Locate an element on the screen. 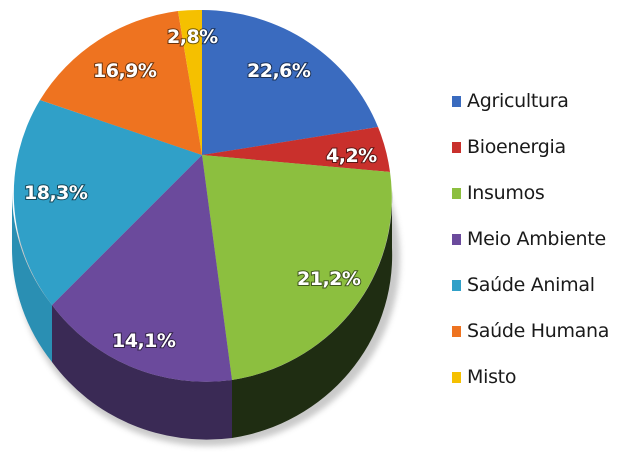 The image size is (620, 465). label-meio-ambiente: 14,1% is located at coordinates (144, 341).